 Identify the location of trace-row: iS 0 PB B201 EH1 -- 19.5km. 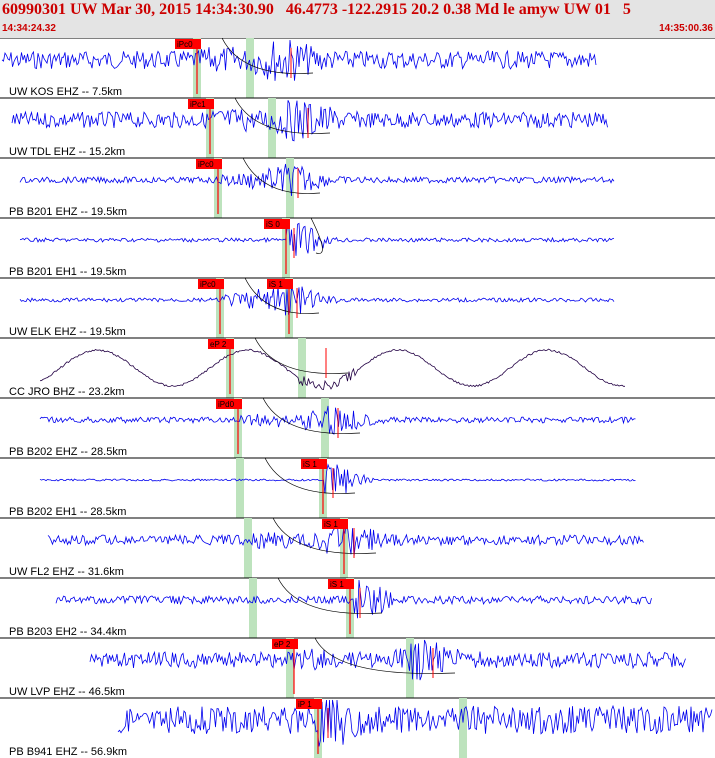
(357, 247).